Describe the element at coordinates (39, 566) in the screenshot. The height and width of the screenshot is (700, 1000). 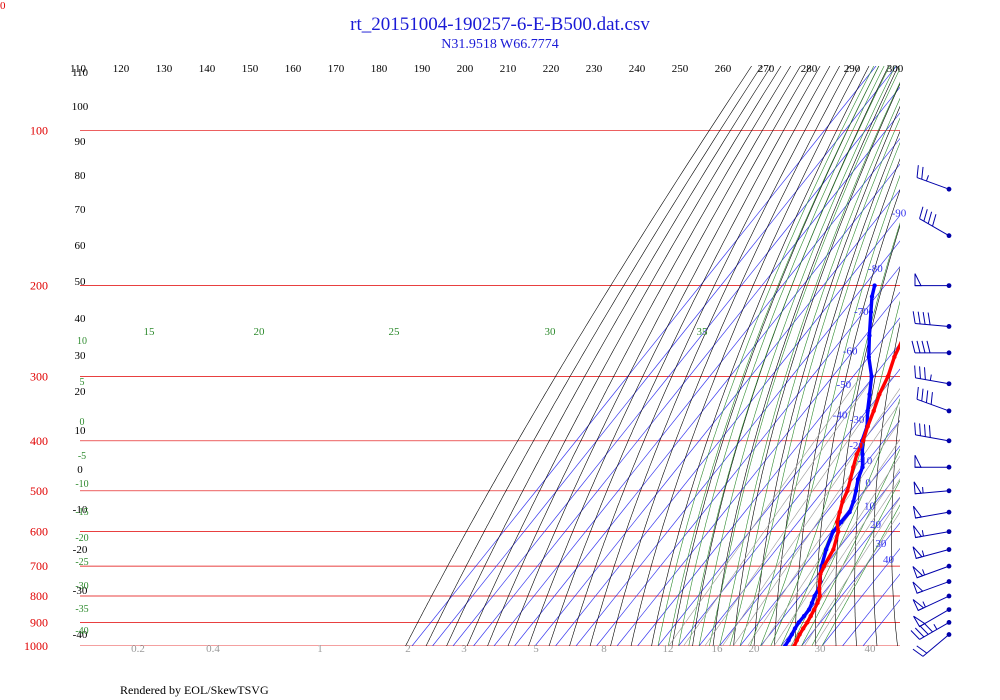
I see `isobar-label: 700` at that location.